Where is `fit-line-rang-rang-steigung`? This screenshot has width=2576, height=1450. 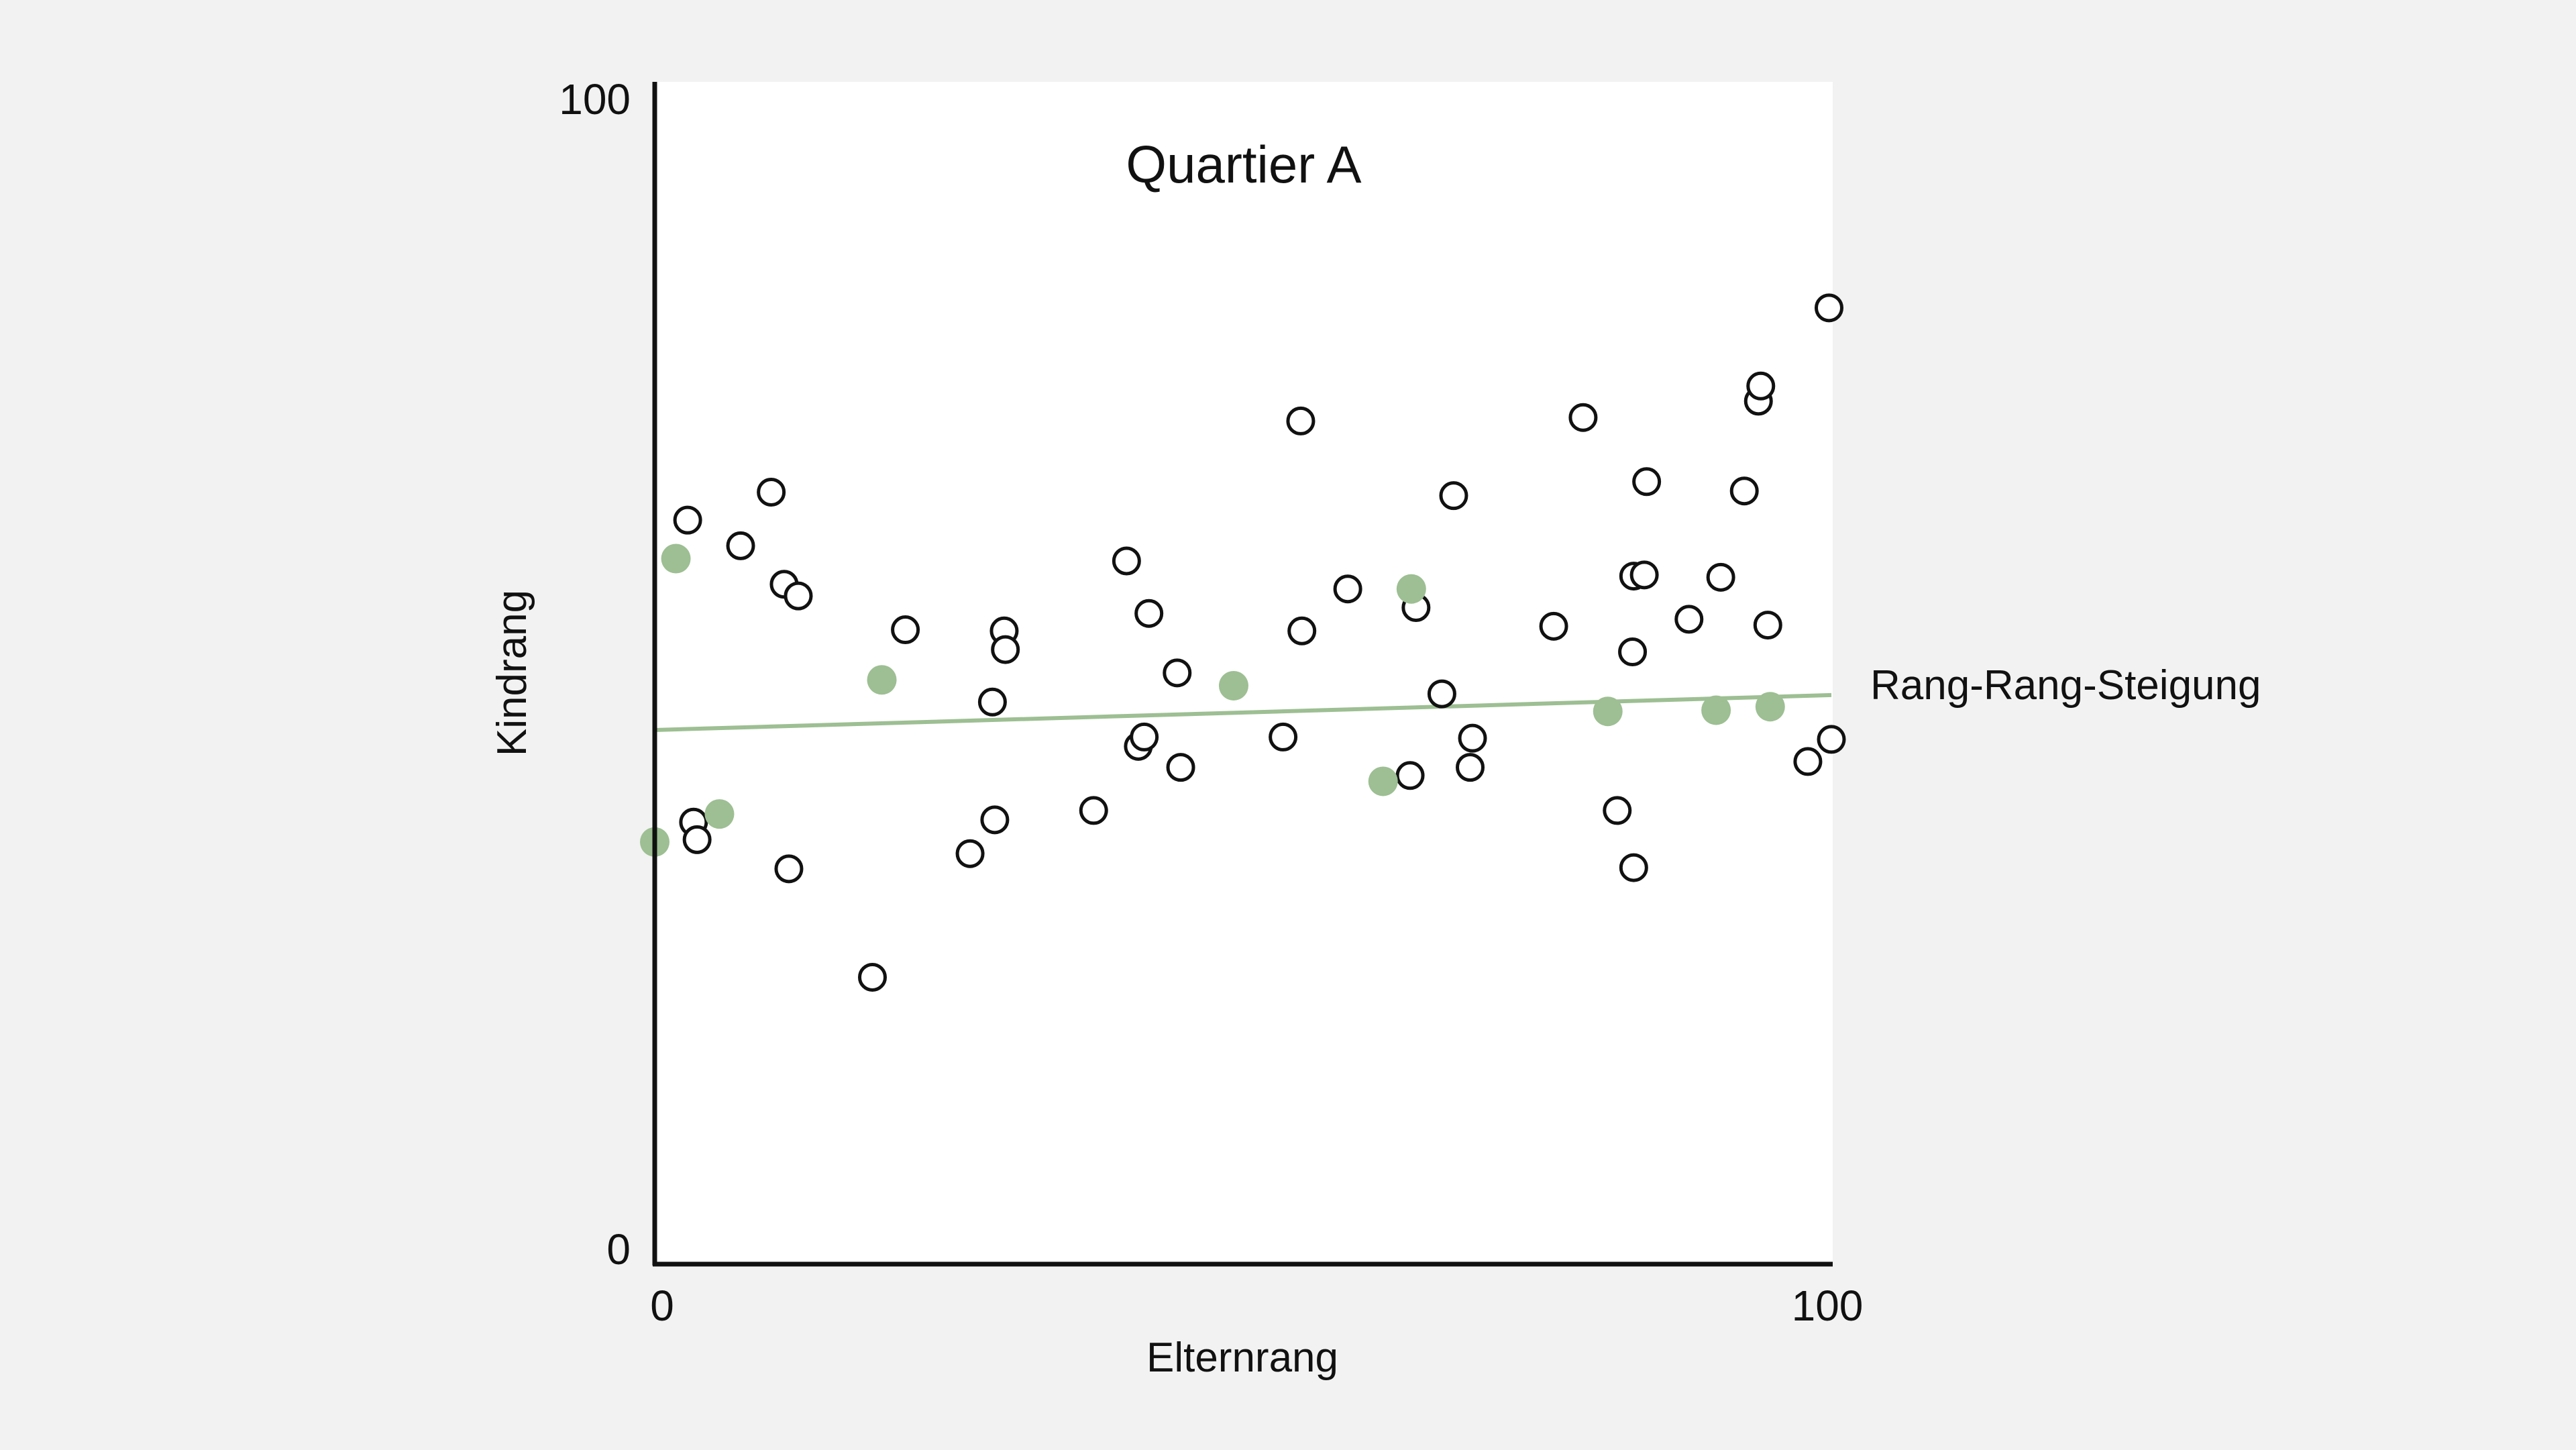 fit-line-rang-rang-steigung is located at coordinates (1243, 712).